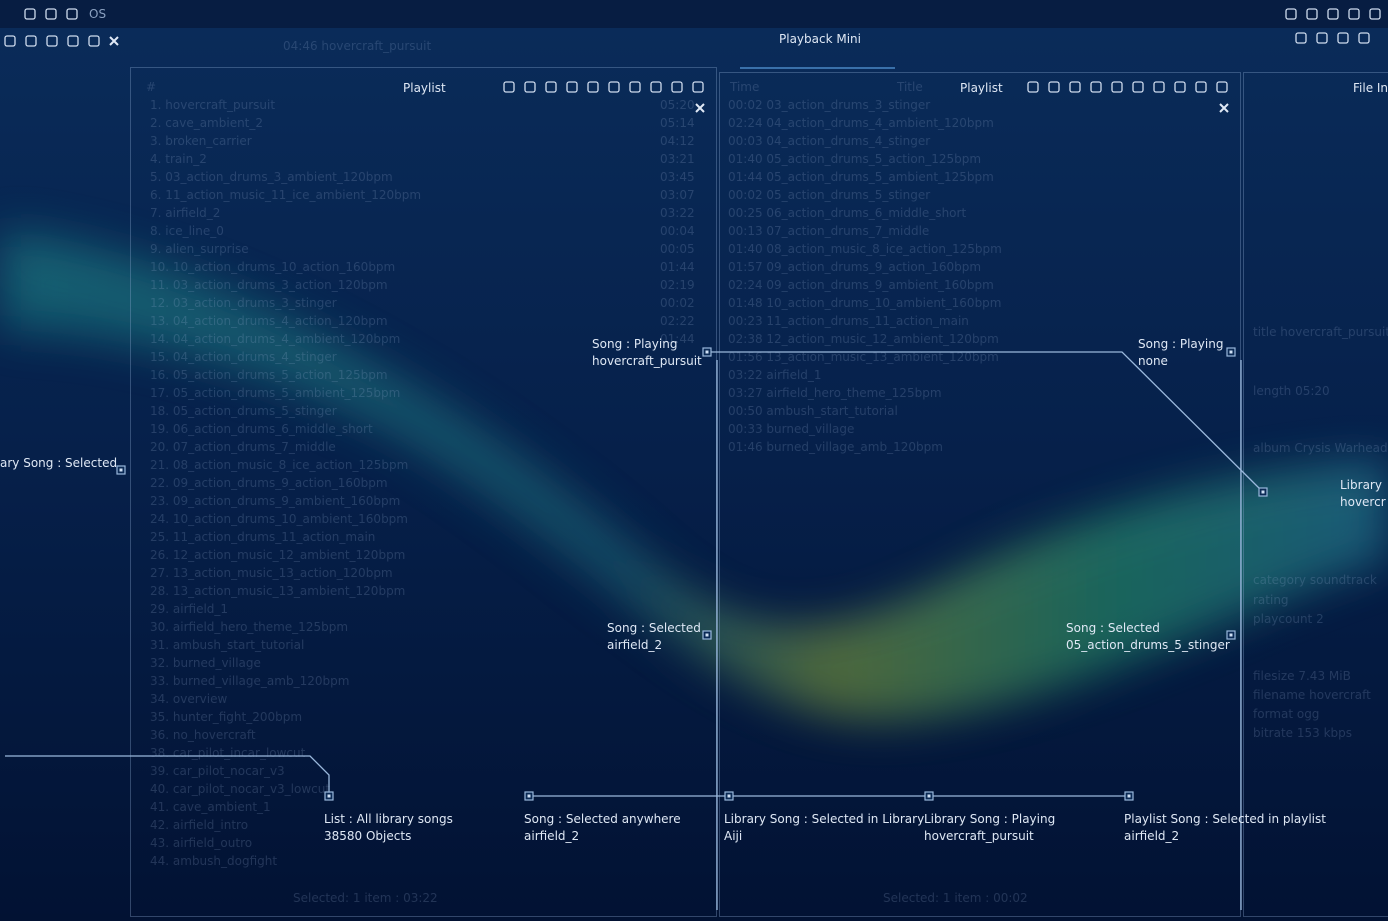 The height and width of the screenshot is (921, 1388). I want to click on playlist-item: 00:33 burned_village, so click(791, 429).